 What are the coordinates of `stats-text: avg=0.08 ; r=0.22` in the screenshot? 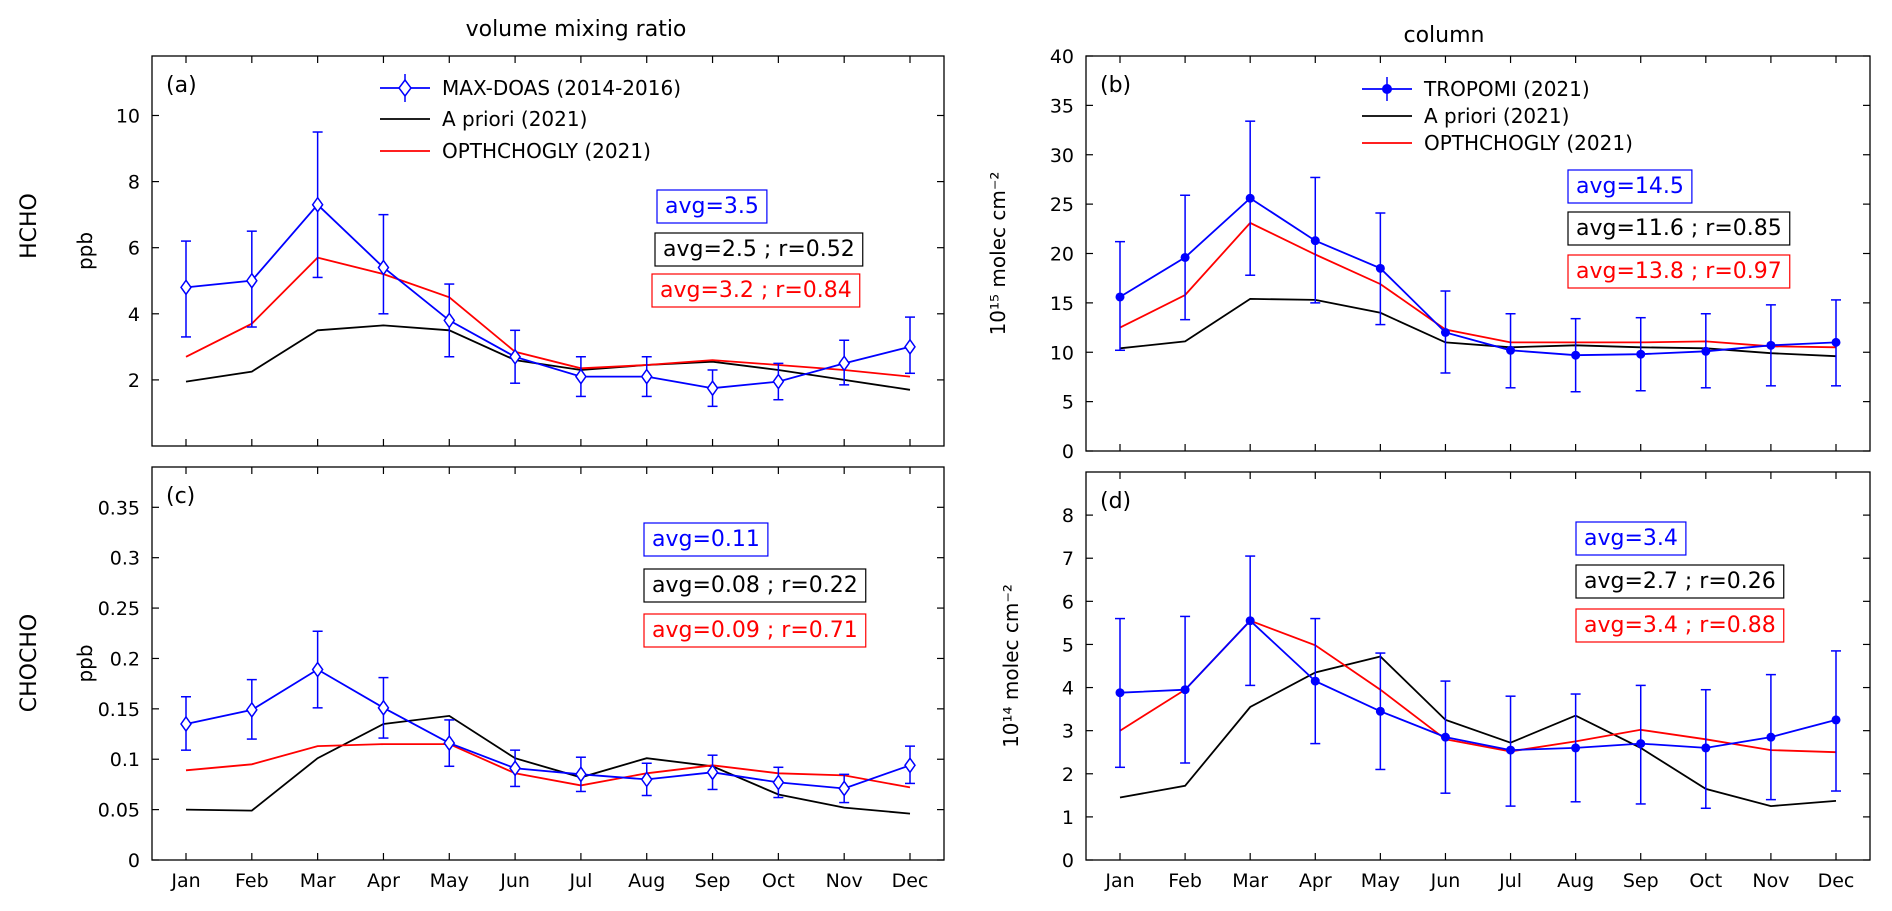 It's located at (755, 585).